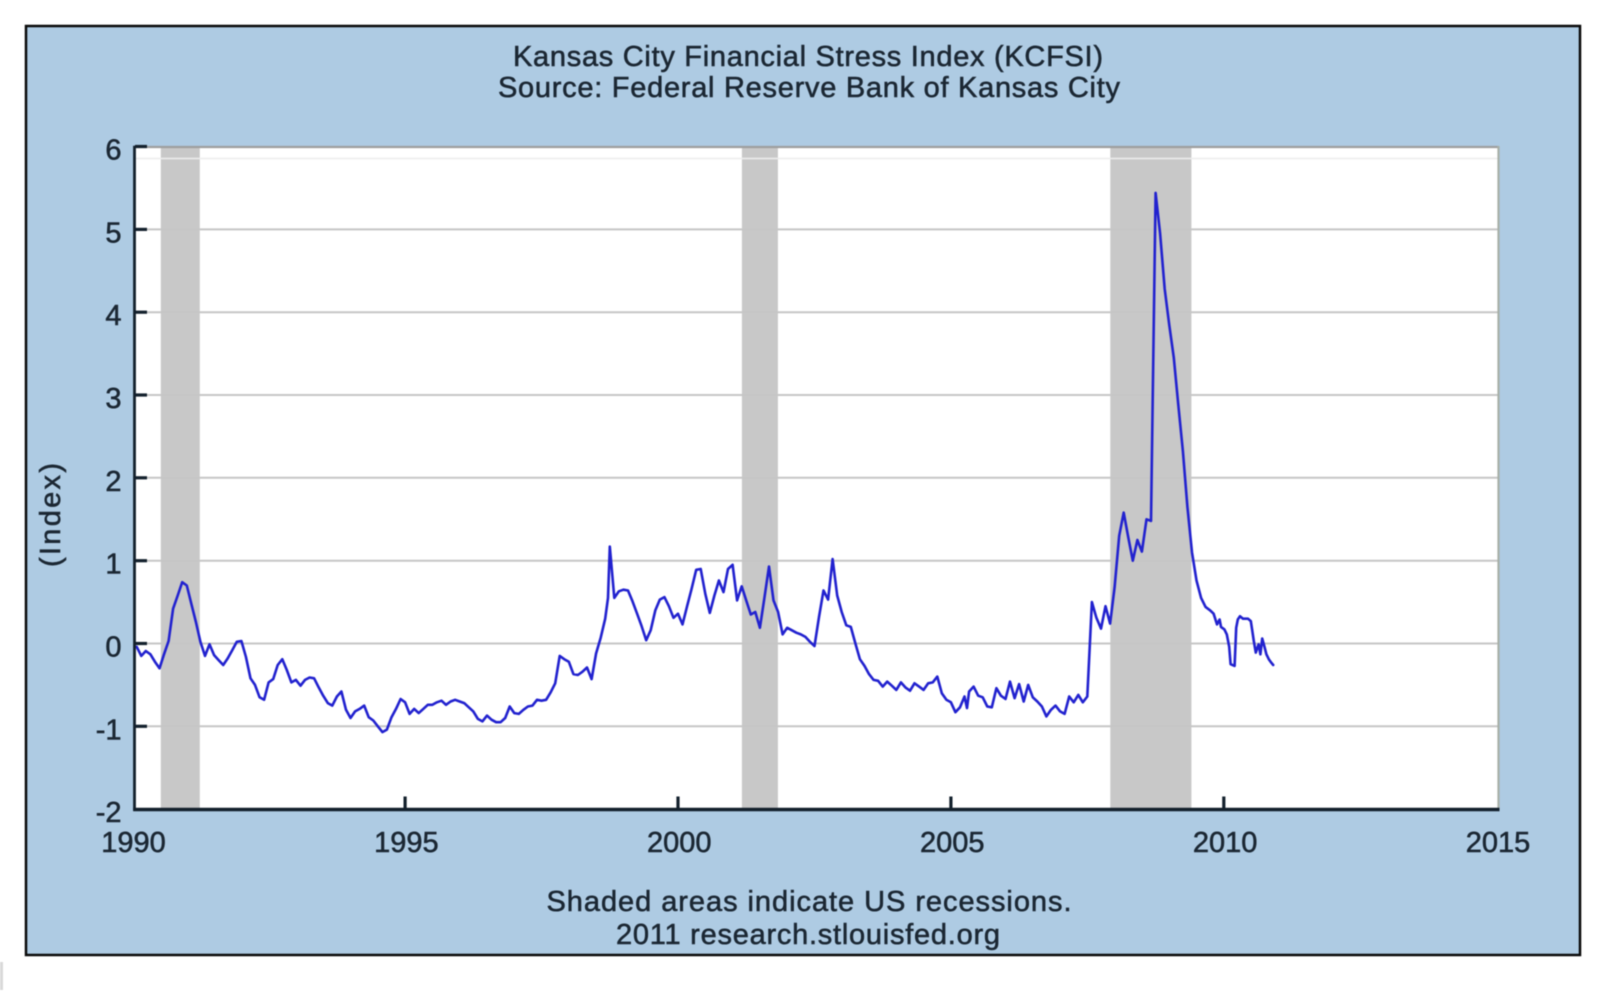 Image resolution: width=1600 pixels, height=1005 pixels. What do you see at coordinates (109, 730) in the screenshot?
I see `svg-text: -1` at bounding box center [109, 730].